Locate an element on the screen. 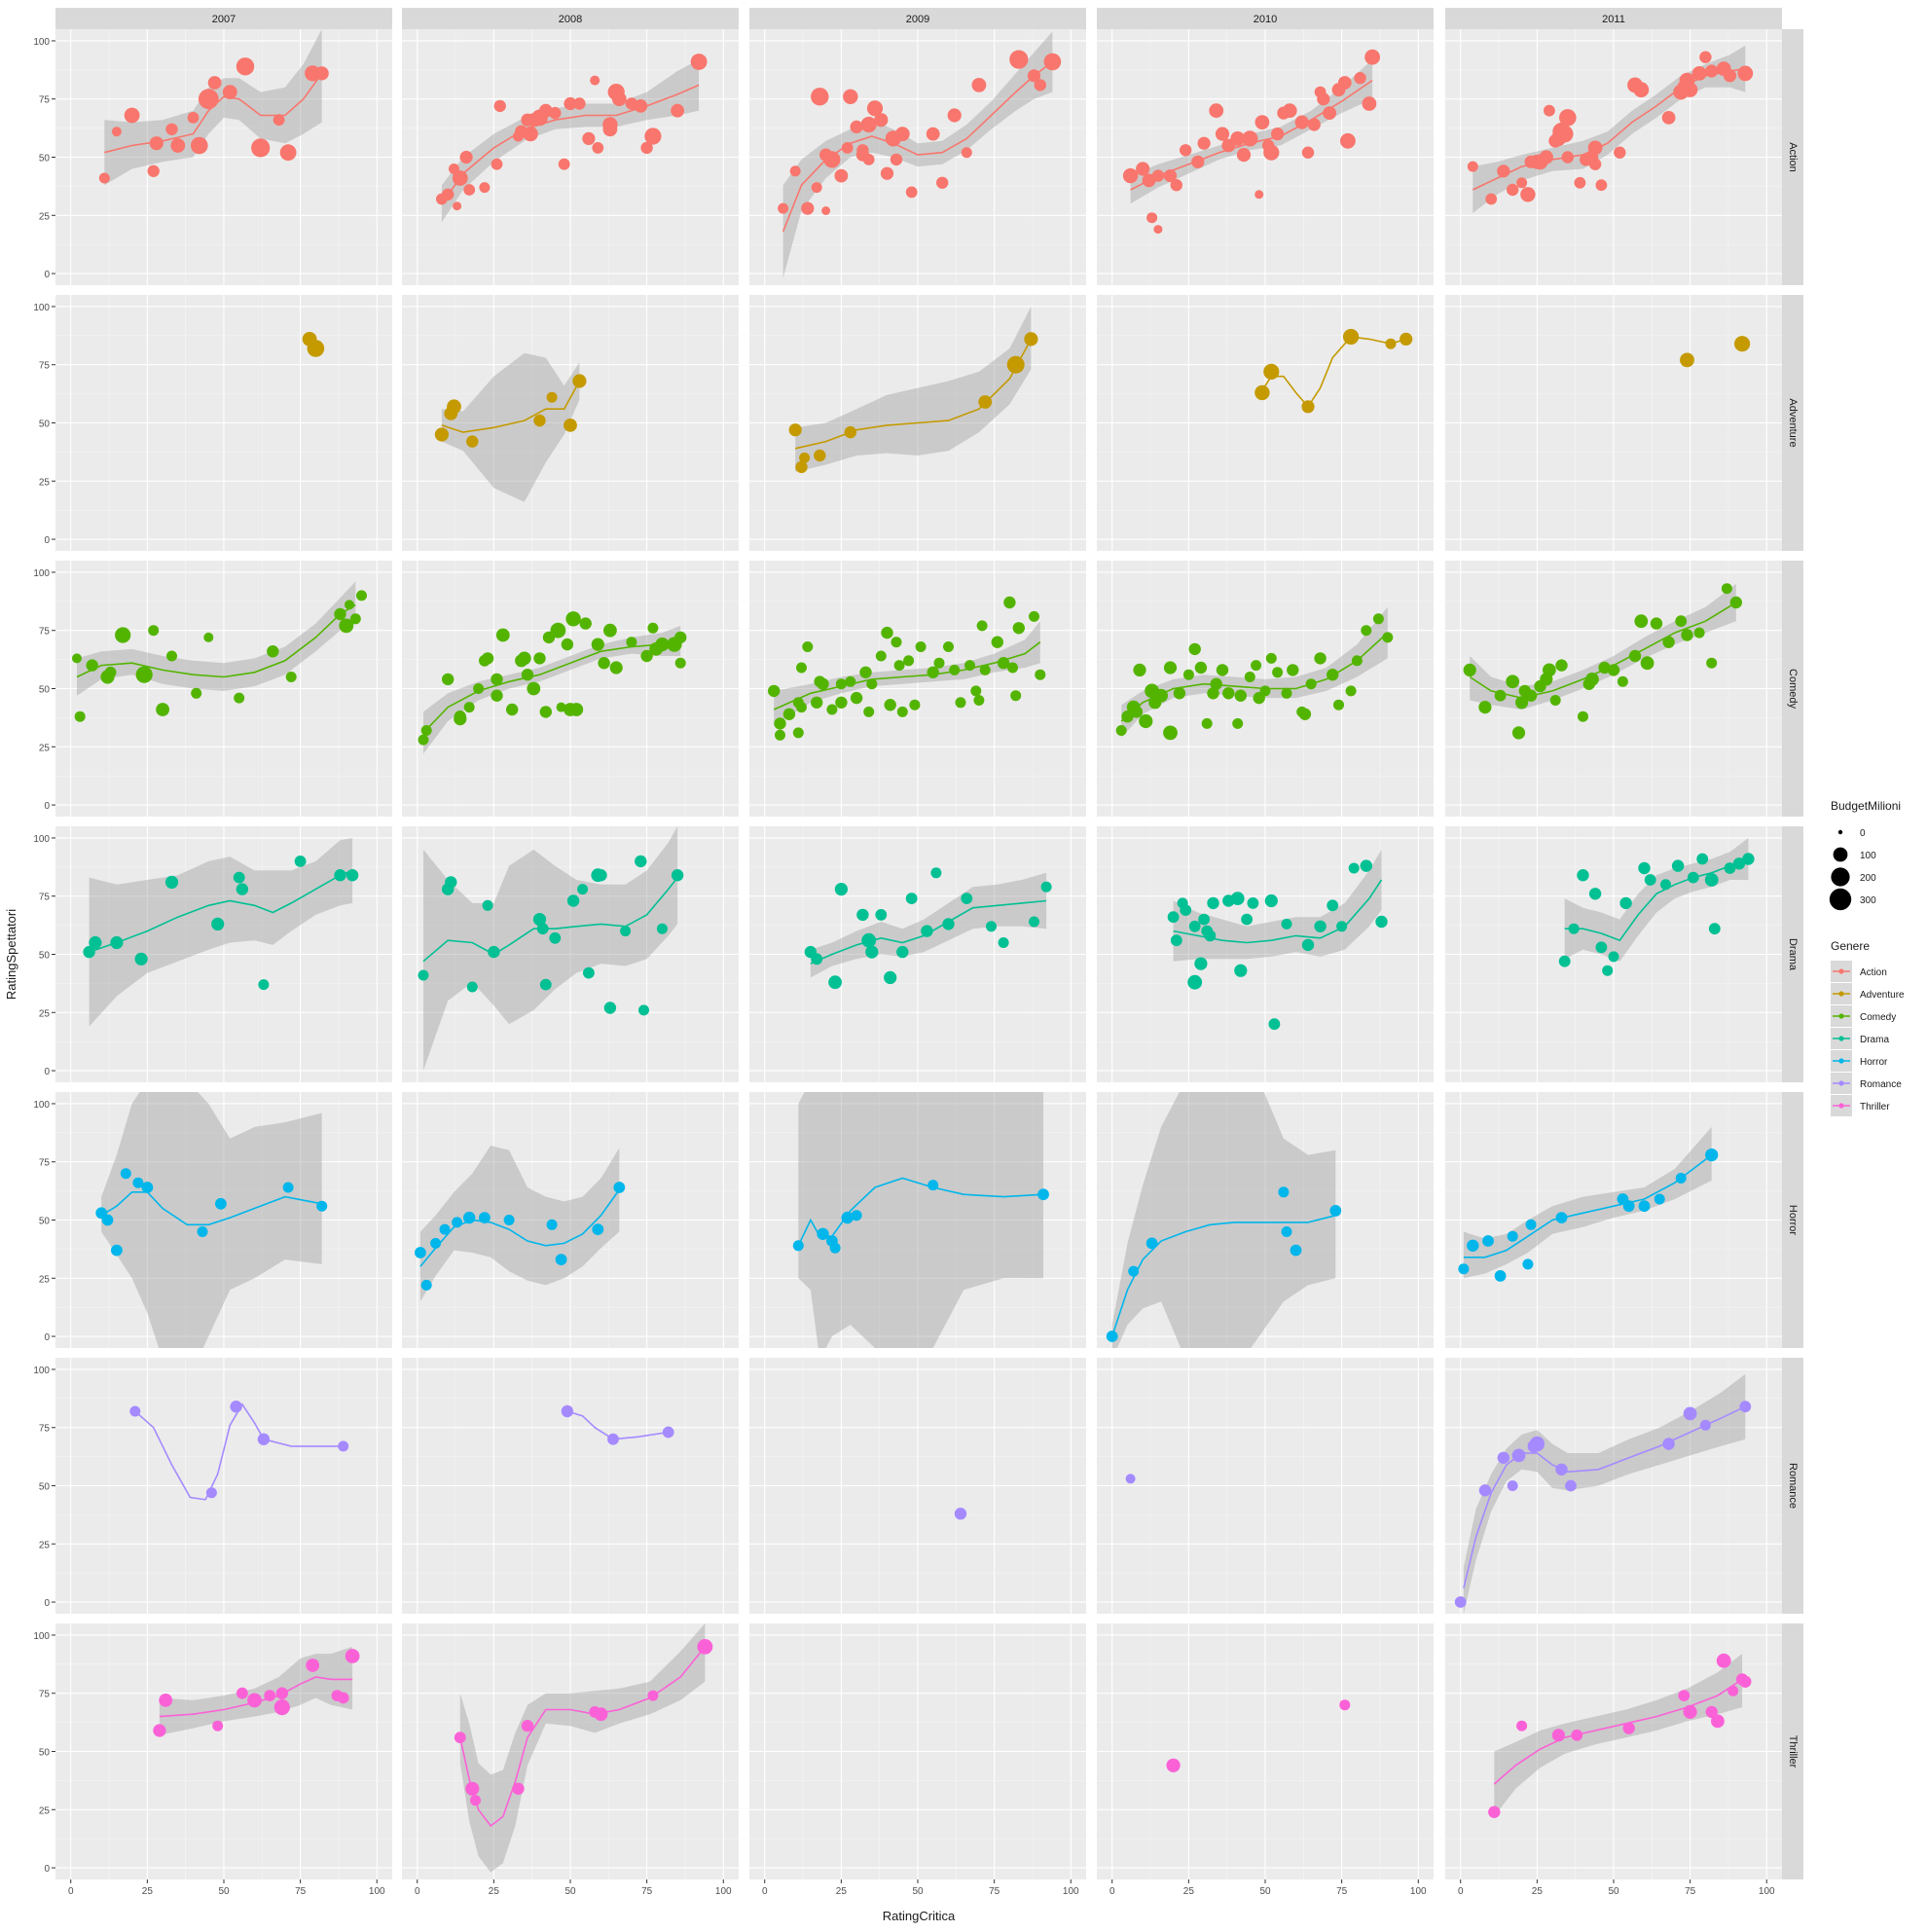  confidence-band is located at coordinates (510, 427).